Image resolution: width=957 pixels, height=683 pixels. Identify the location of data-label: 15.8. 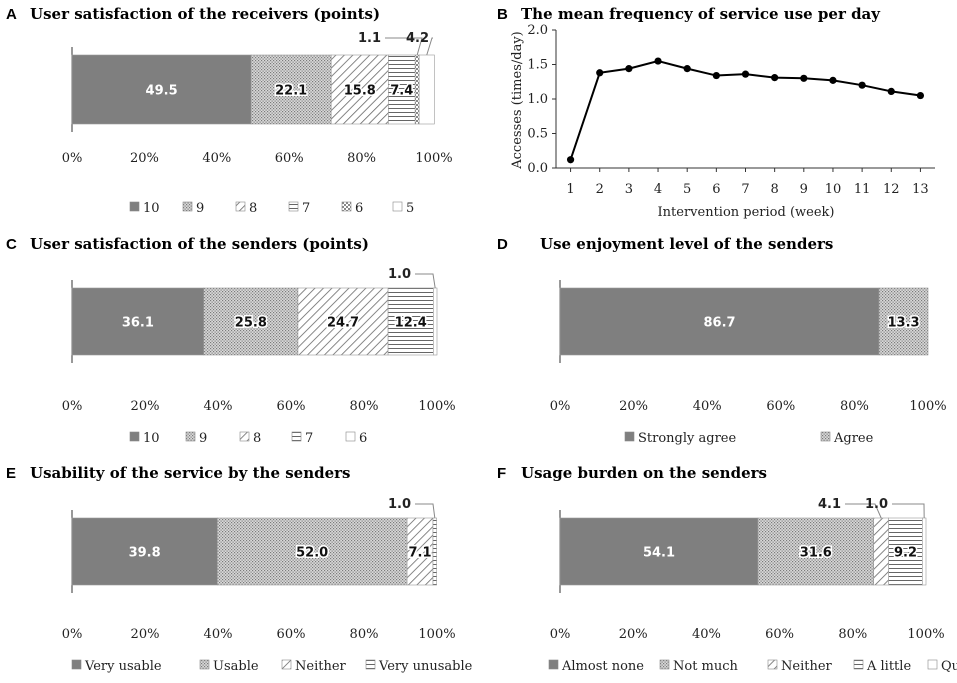
(360, 91).